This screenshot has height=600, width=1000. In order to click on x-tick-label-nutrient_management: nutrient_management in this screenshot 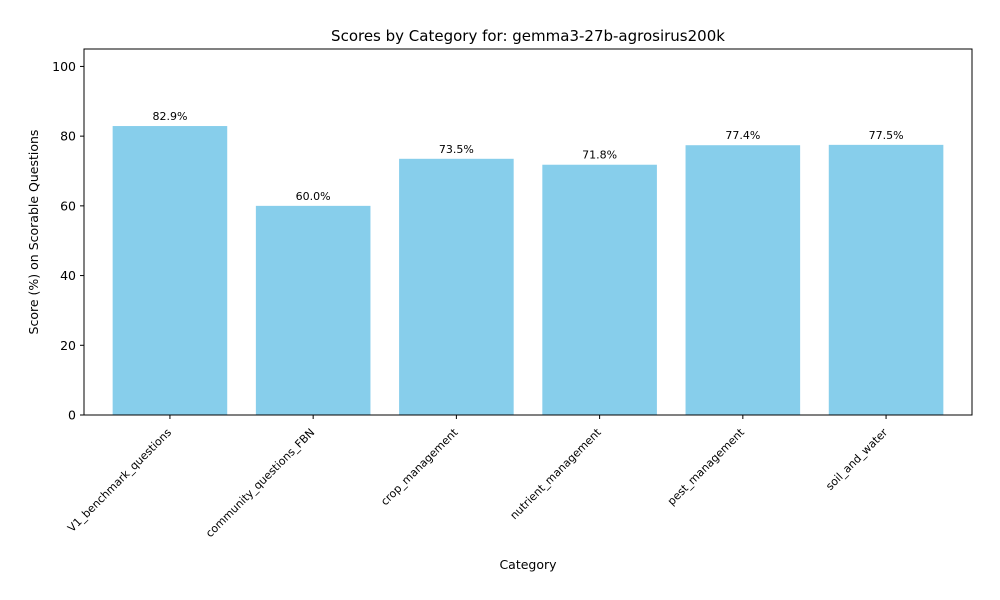, I will do `click(556, 473)`.